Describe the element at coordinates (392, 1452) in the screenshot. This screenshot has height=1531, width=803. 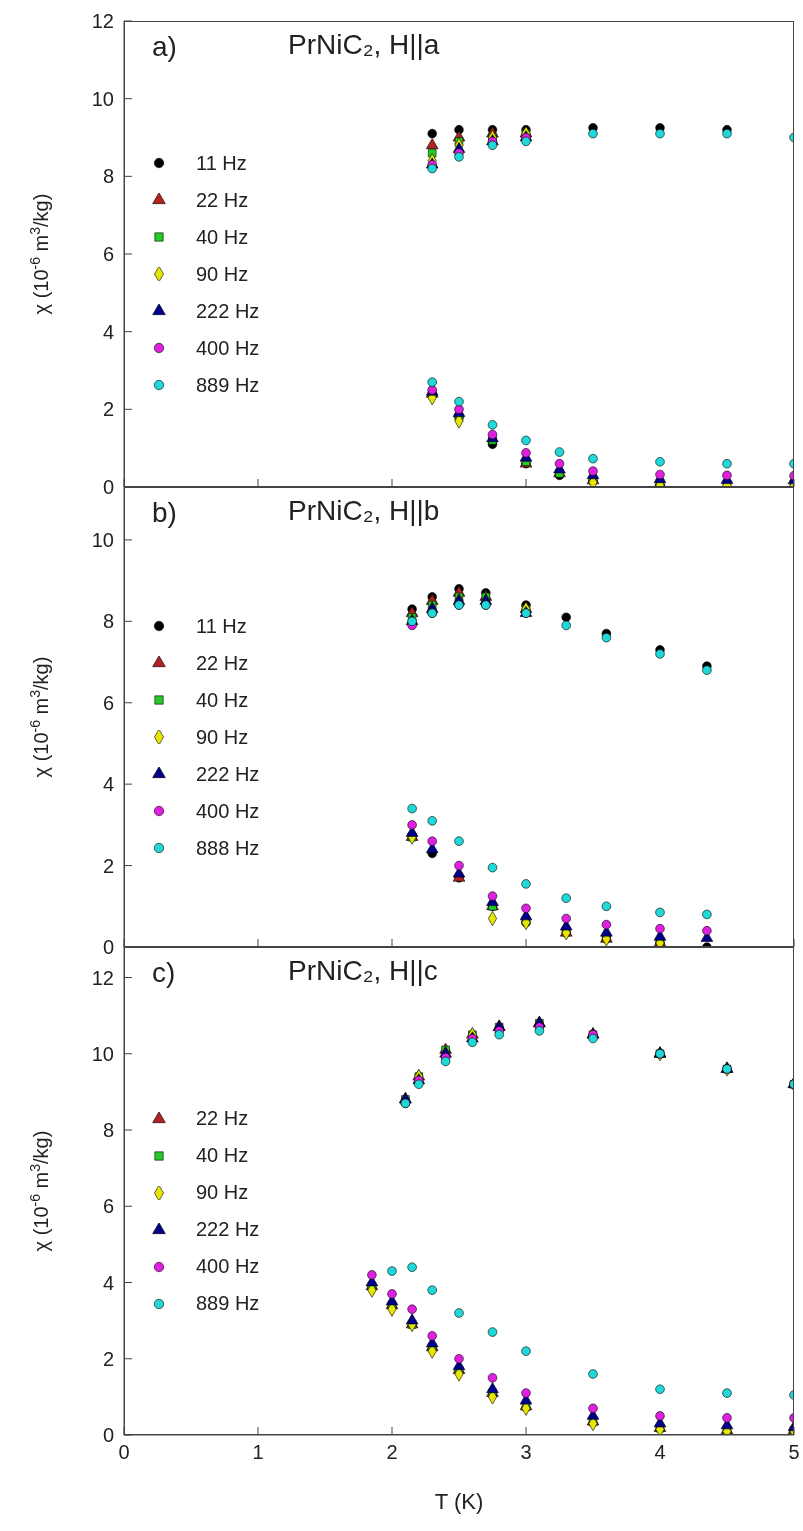
I see `x-tick-label: 2` at that location.